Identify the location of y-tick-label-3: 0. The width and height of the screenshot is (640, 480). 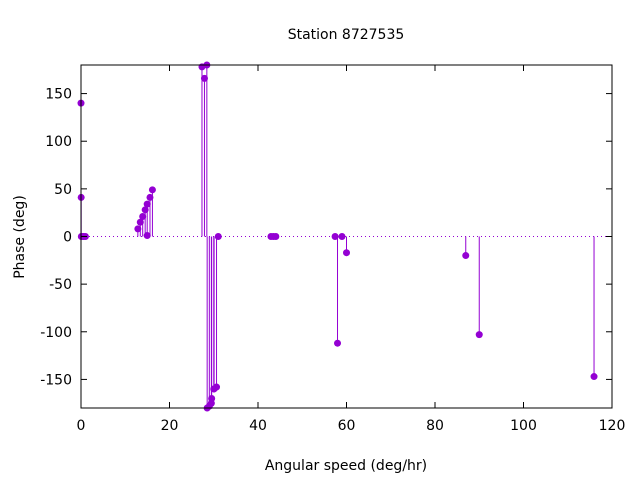
(67, 238).